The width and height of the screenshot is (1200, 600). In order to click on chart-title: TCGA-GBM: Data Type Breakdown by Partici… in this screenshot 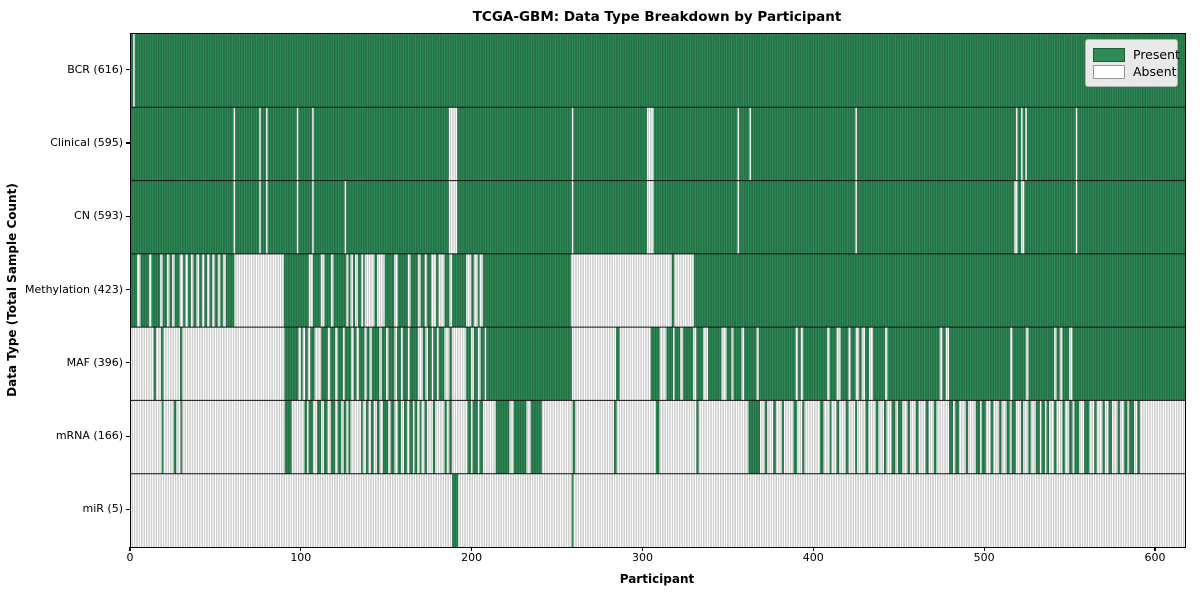, I will do `click(657, 17)`.